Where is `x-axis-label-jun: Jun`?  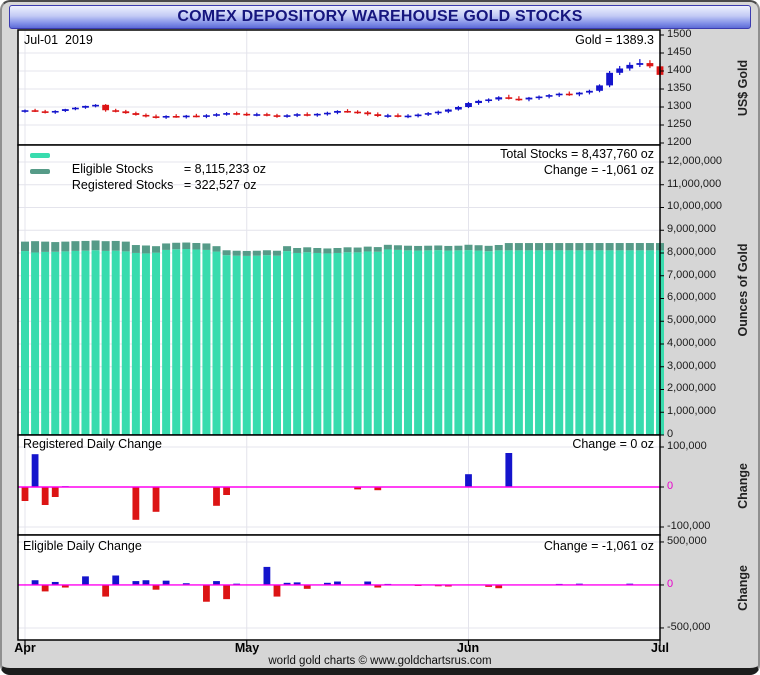 x-axis-label-jun: Jun is located at coordinates (468, 648).